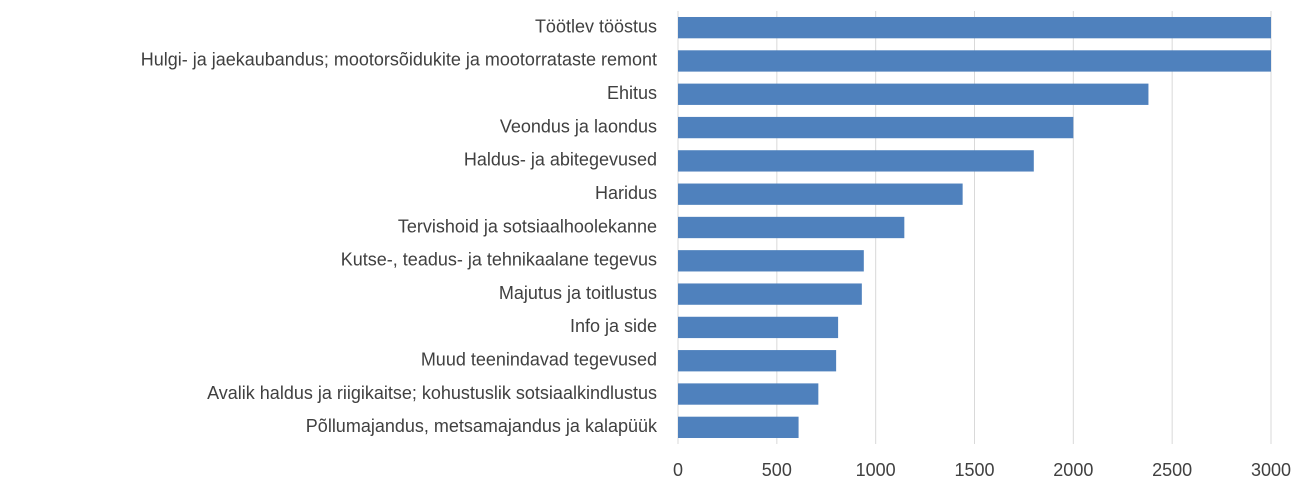  I want to click on x-tick-label: 2000, so click(1073, 470).